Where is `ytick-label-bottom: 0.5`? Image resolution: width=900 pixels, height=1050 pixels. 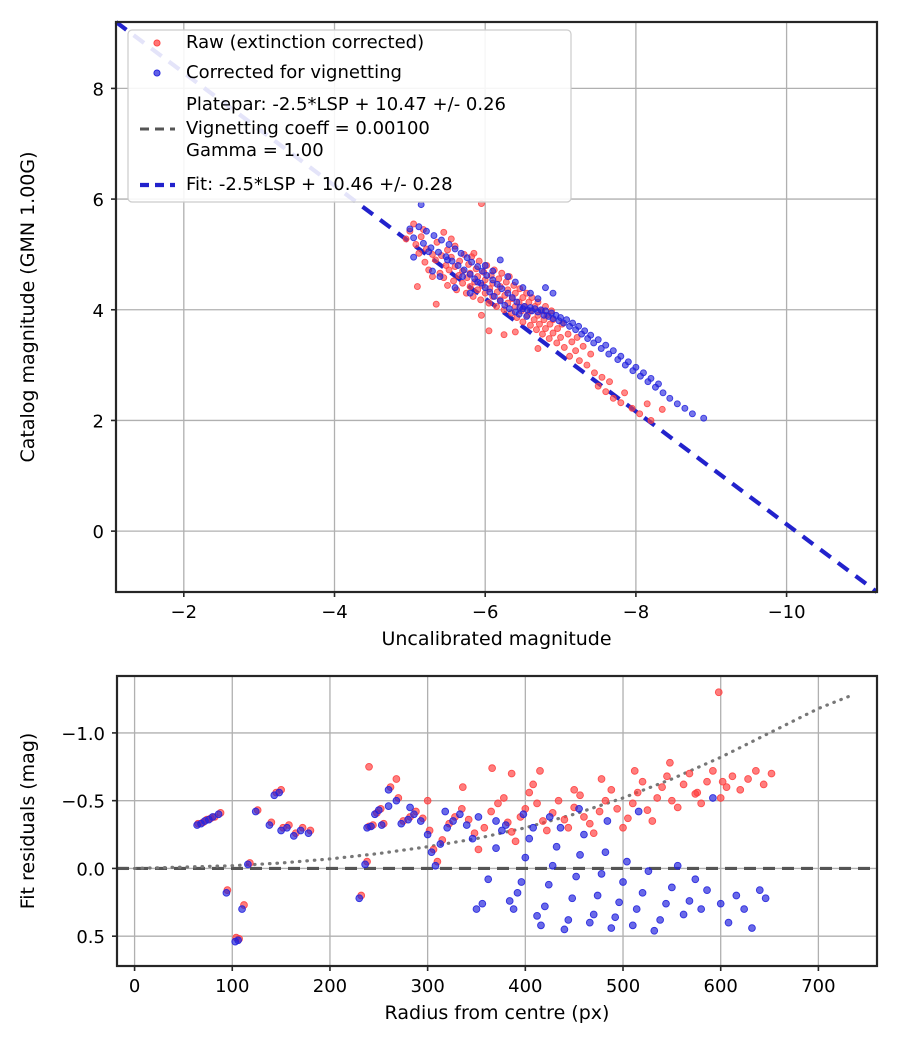
ytick-label-bottom: 0.5 is located at coordinates (90, 937).